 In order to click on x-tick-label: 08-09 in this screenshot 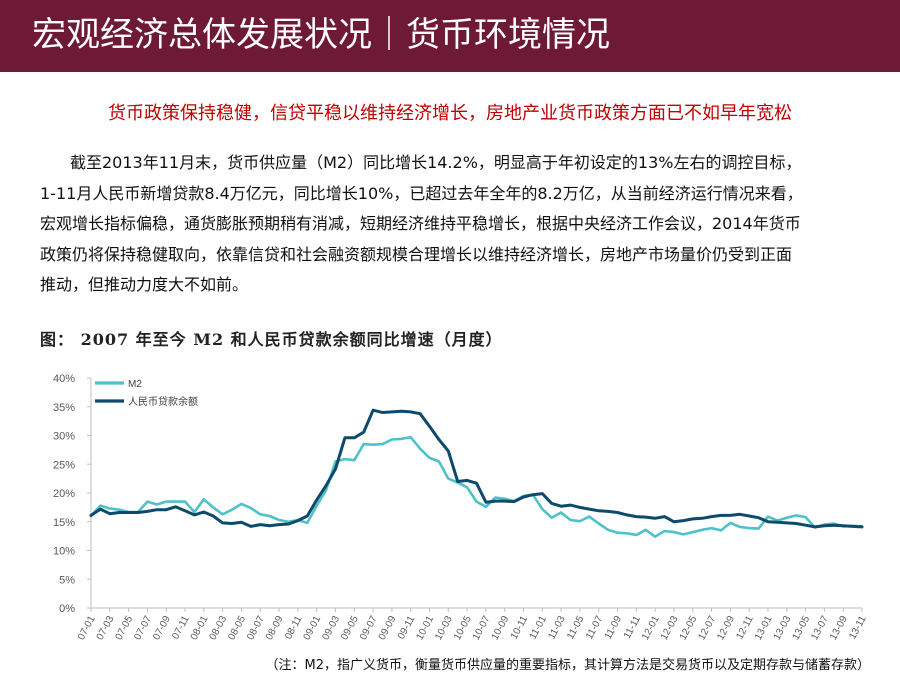, I will do `click(275, 628)`.